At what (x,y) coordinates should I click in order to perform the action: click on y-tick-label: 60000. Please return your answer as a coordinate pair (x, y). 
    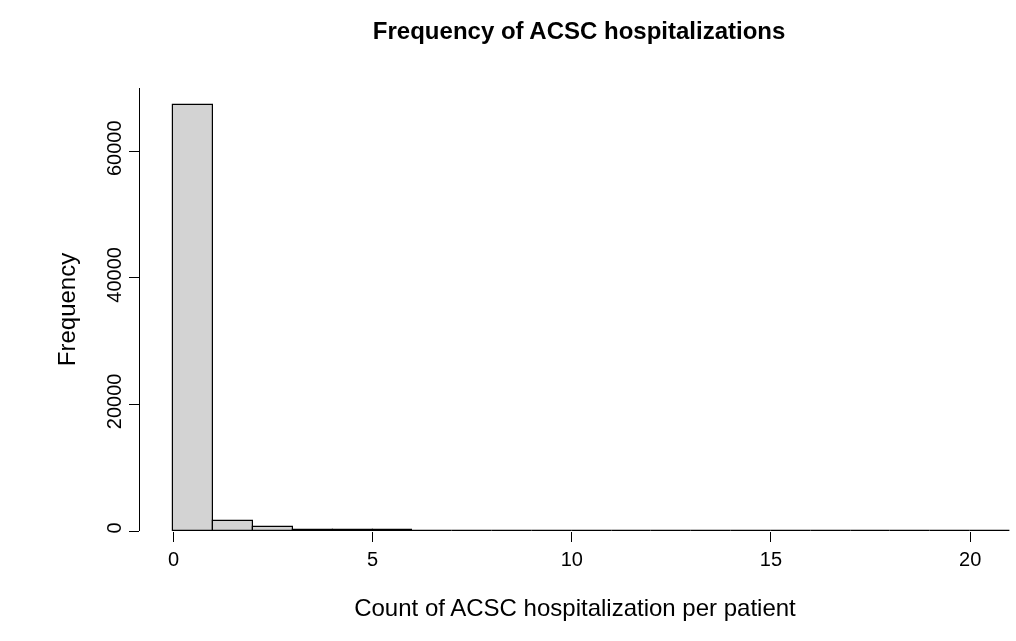
    Looking at the image, I should click on (114, 148).